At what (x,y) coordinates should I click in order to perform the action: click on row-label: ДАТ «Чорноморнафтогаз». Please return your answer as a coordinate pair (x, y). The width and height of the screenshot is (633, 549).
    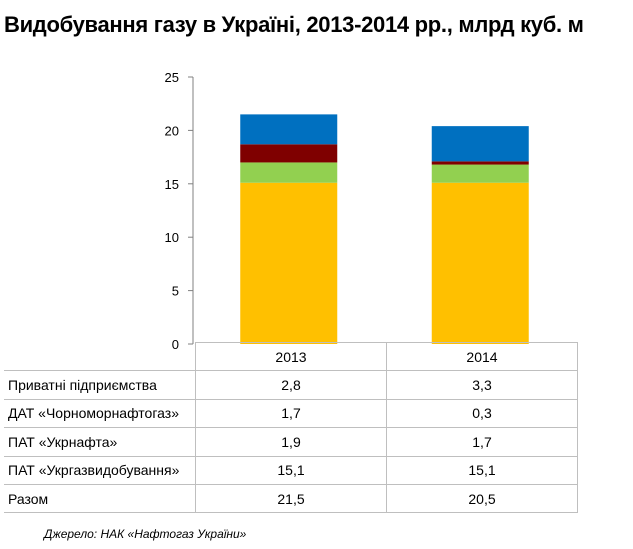
    Looking at the image, I should click on (100, 413).